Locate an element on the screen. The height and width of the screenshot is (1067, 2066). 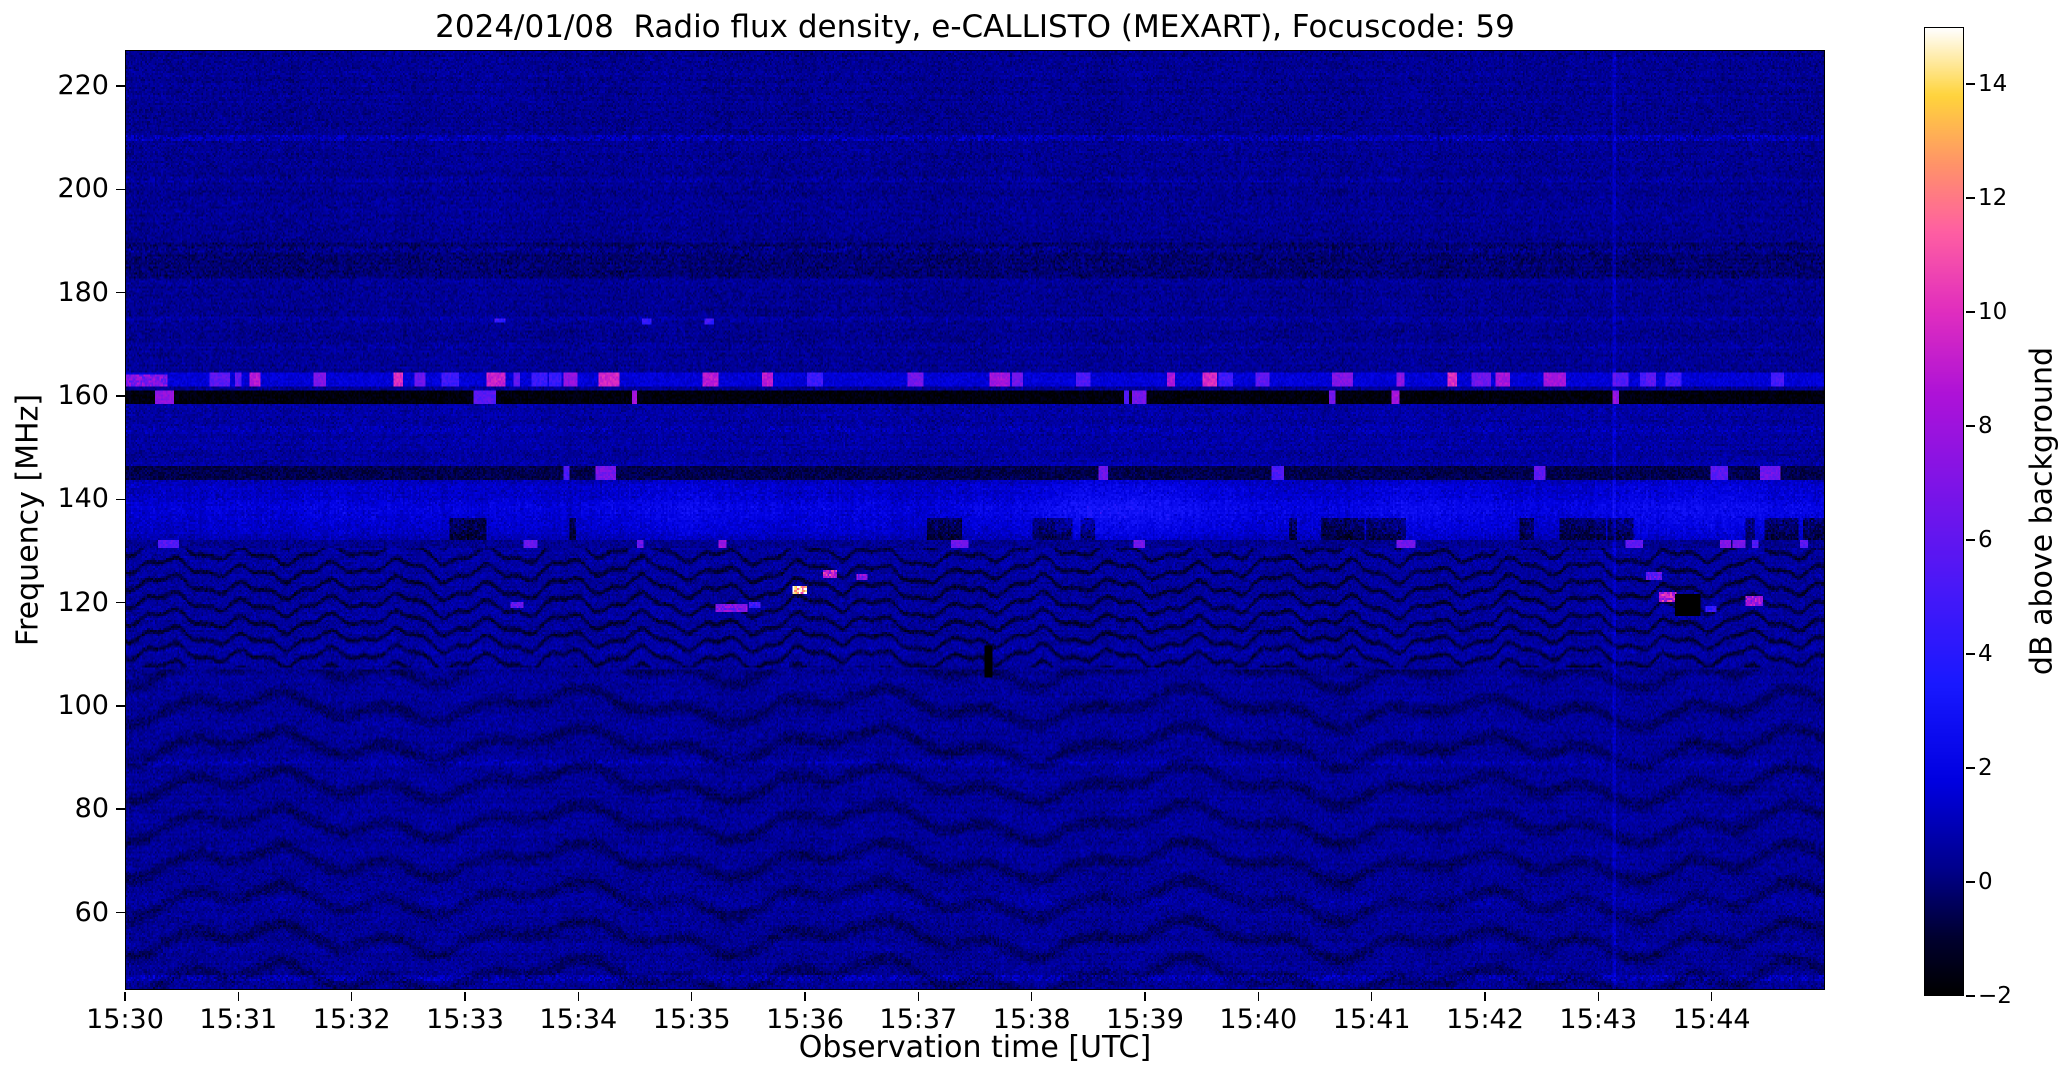
x-tick-label: 15:39 is located at coordinates (1145, 1019).